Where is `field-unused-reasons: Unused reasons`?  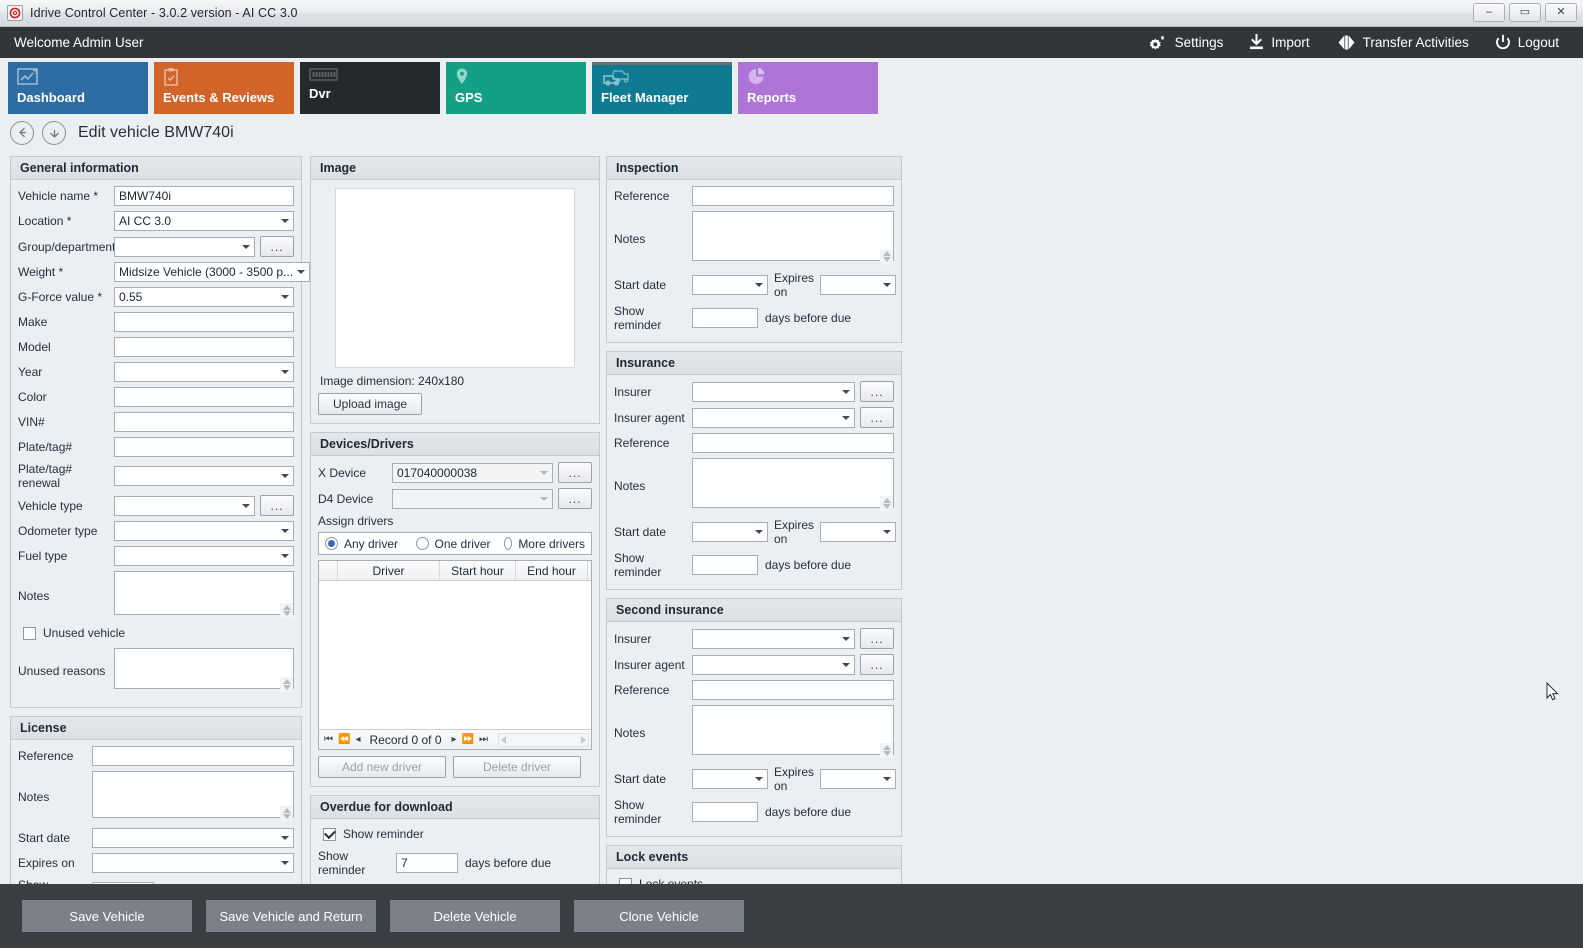
field-unused-reasons: Unused reasons is located at coordinates (156, 671).